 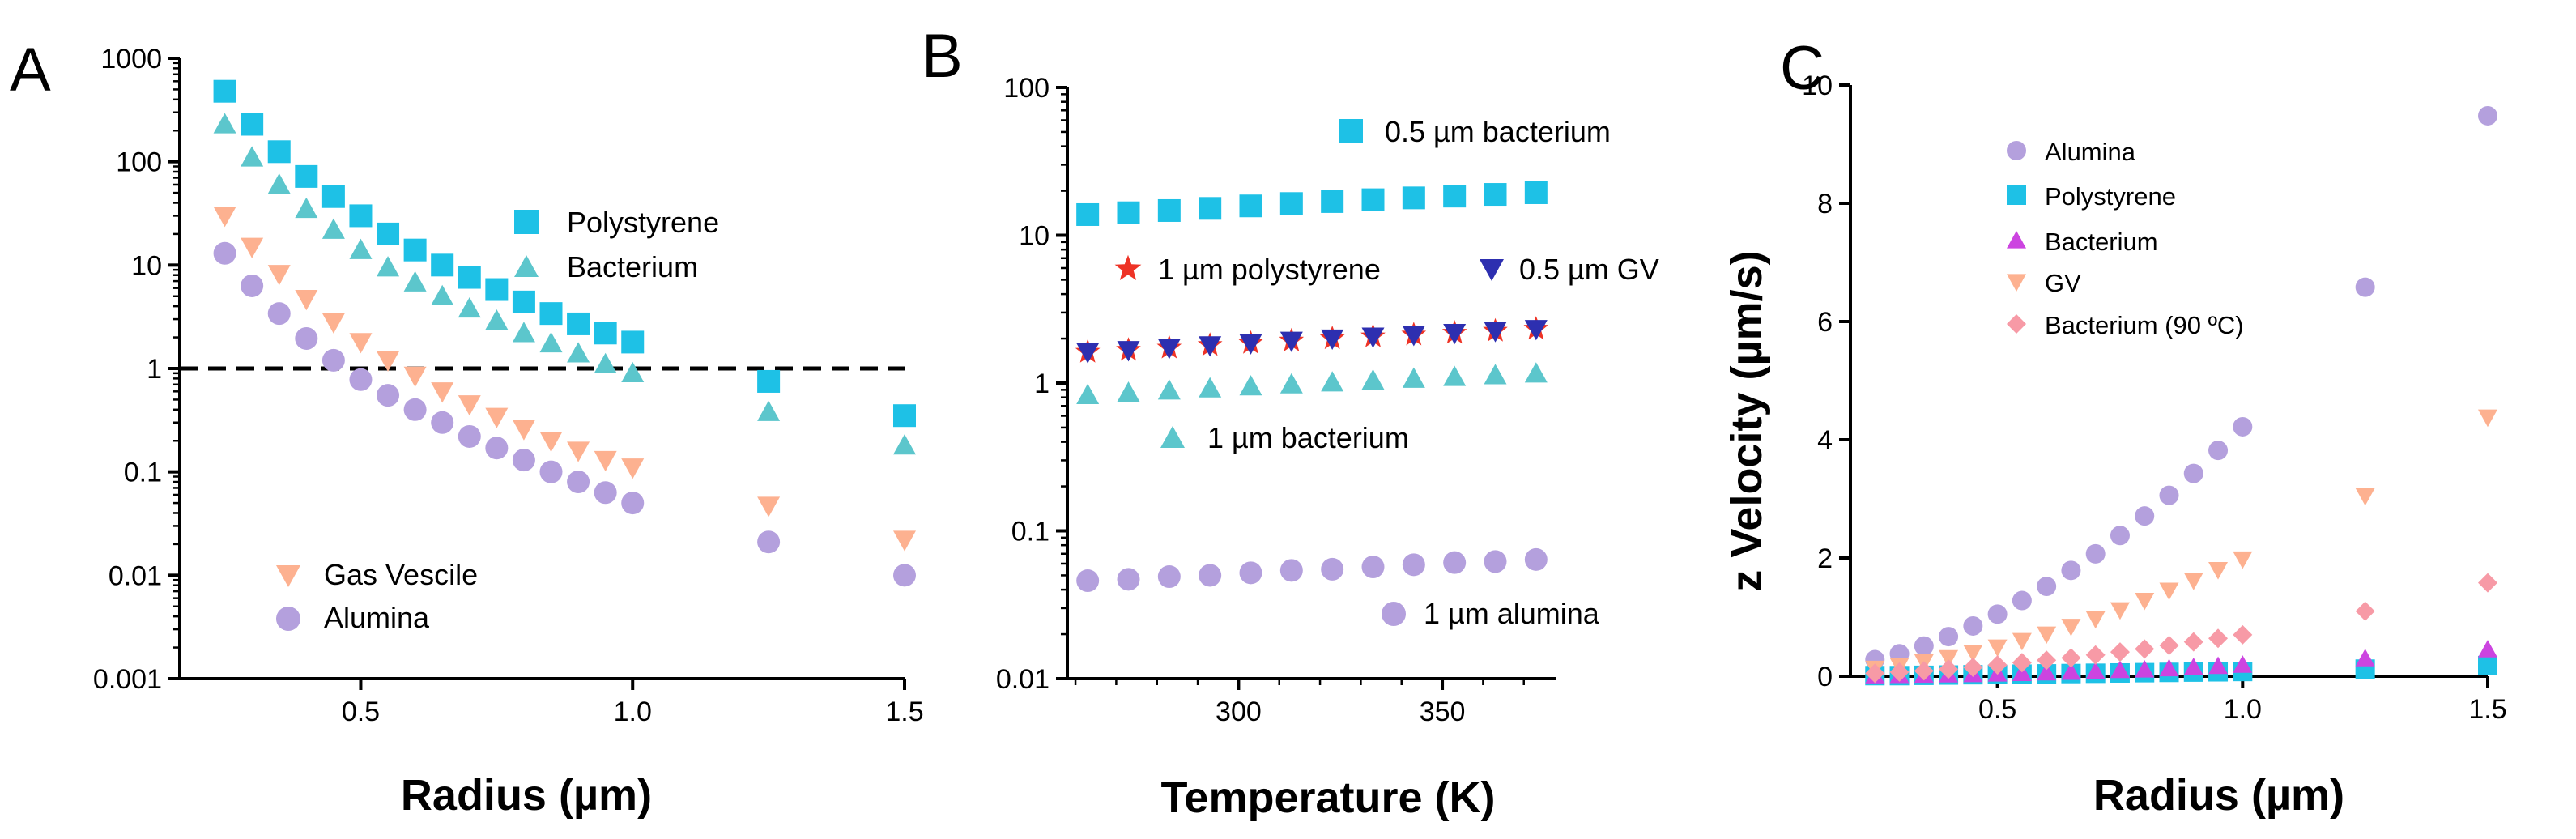 I want to click on y-tick-label: 6, so click(x=1825, y=322).